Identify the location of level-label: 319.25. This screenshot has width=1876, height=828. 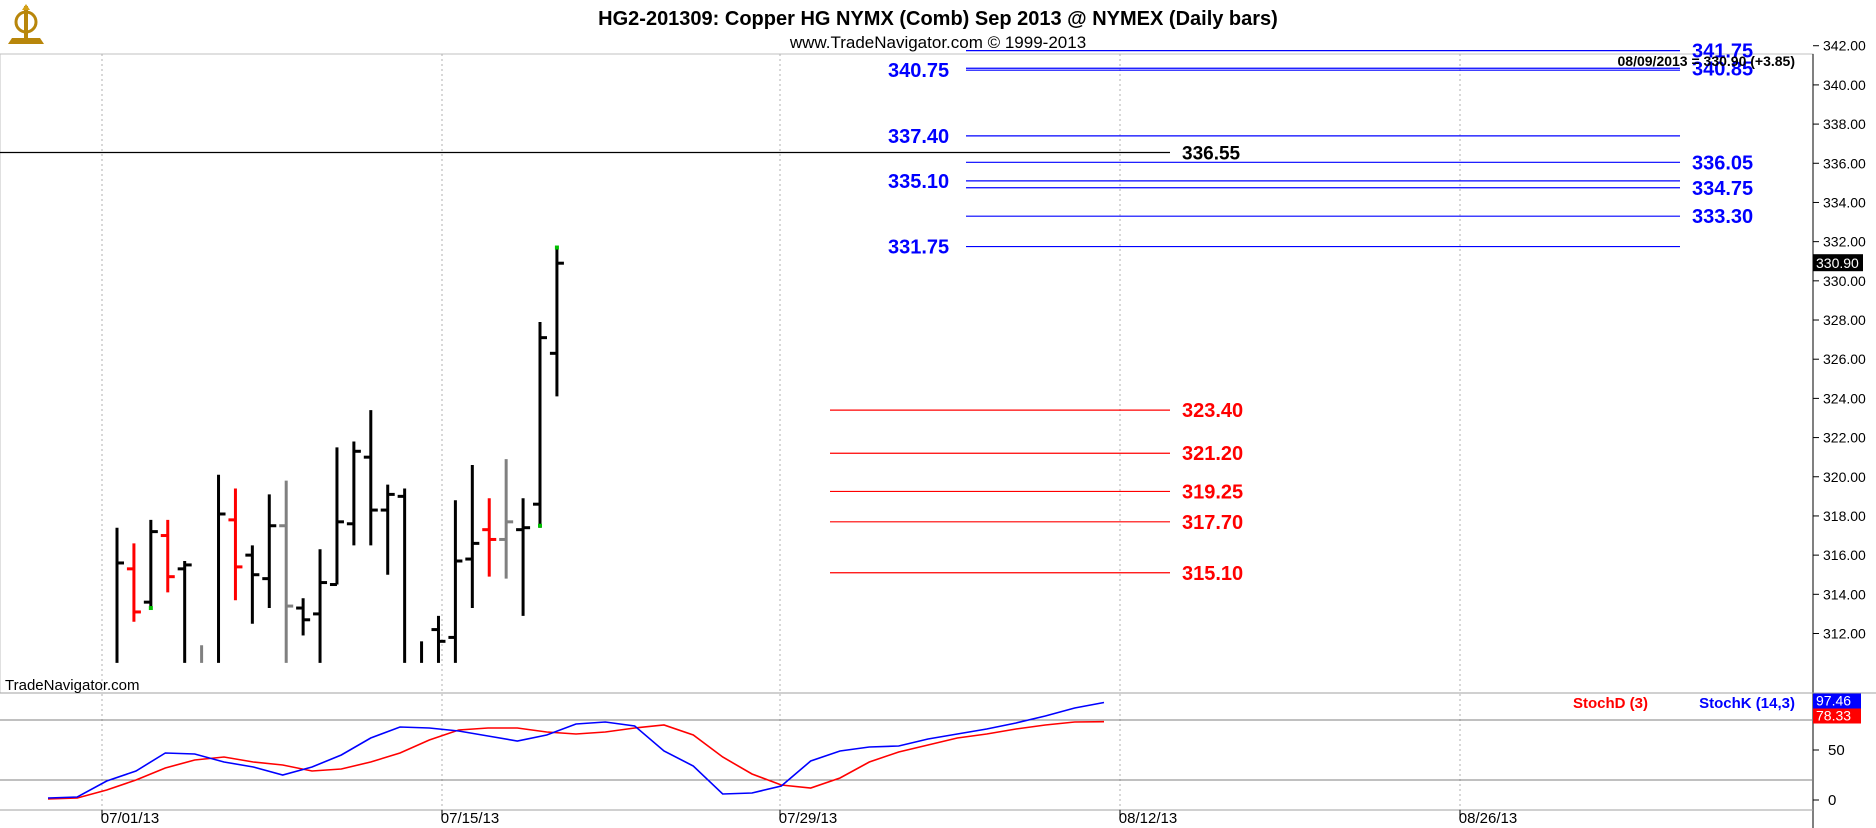
(1212, 492).